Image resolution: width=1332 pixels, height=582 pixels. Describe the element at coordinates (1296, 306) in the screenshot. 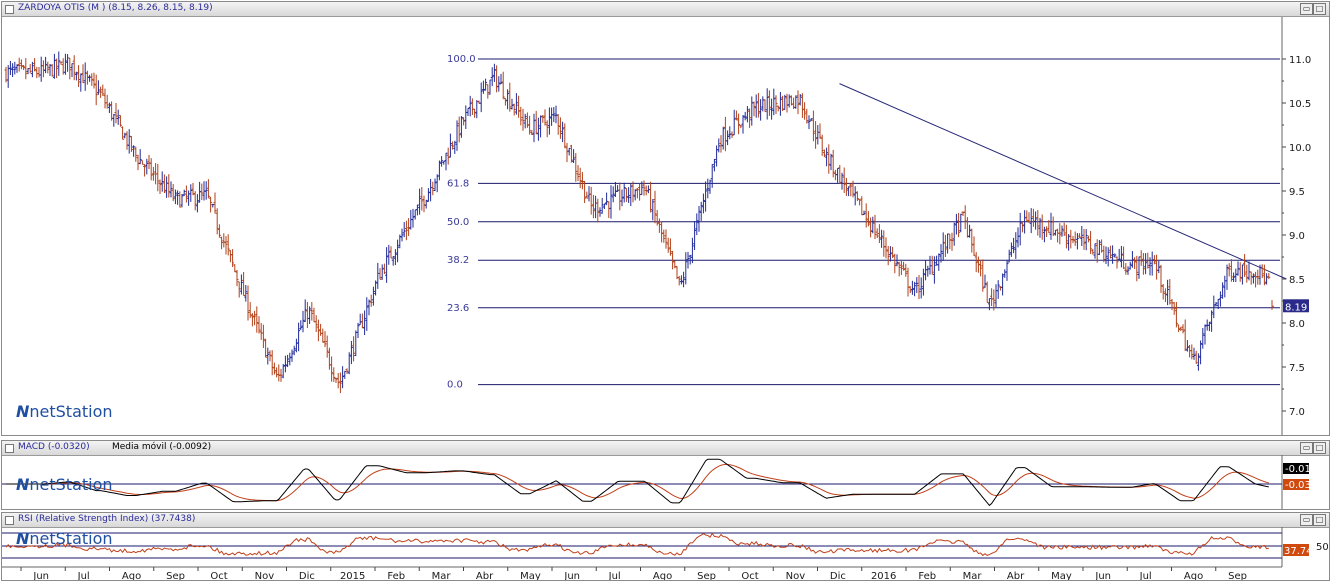

I see `last-price-tag` at that location.